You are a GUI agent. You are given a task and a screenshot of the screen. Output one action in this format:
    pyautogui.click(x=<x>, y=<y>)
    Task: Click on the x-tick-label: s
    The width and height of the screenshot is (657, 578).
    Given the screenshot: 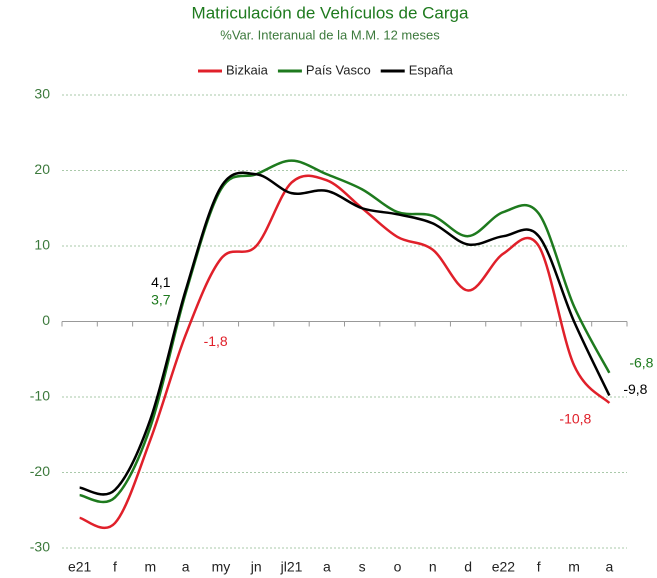 What is the action you would take?
    pyautogui.click(x=362, y=567)
    